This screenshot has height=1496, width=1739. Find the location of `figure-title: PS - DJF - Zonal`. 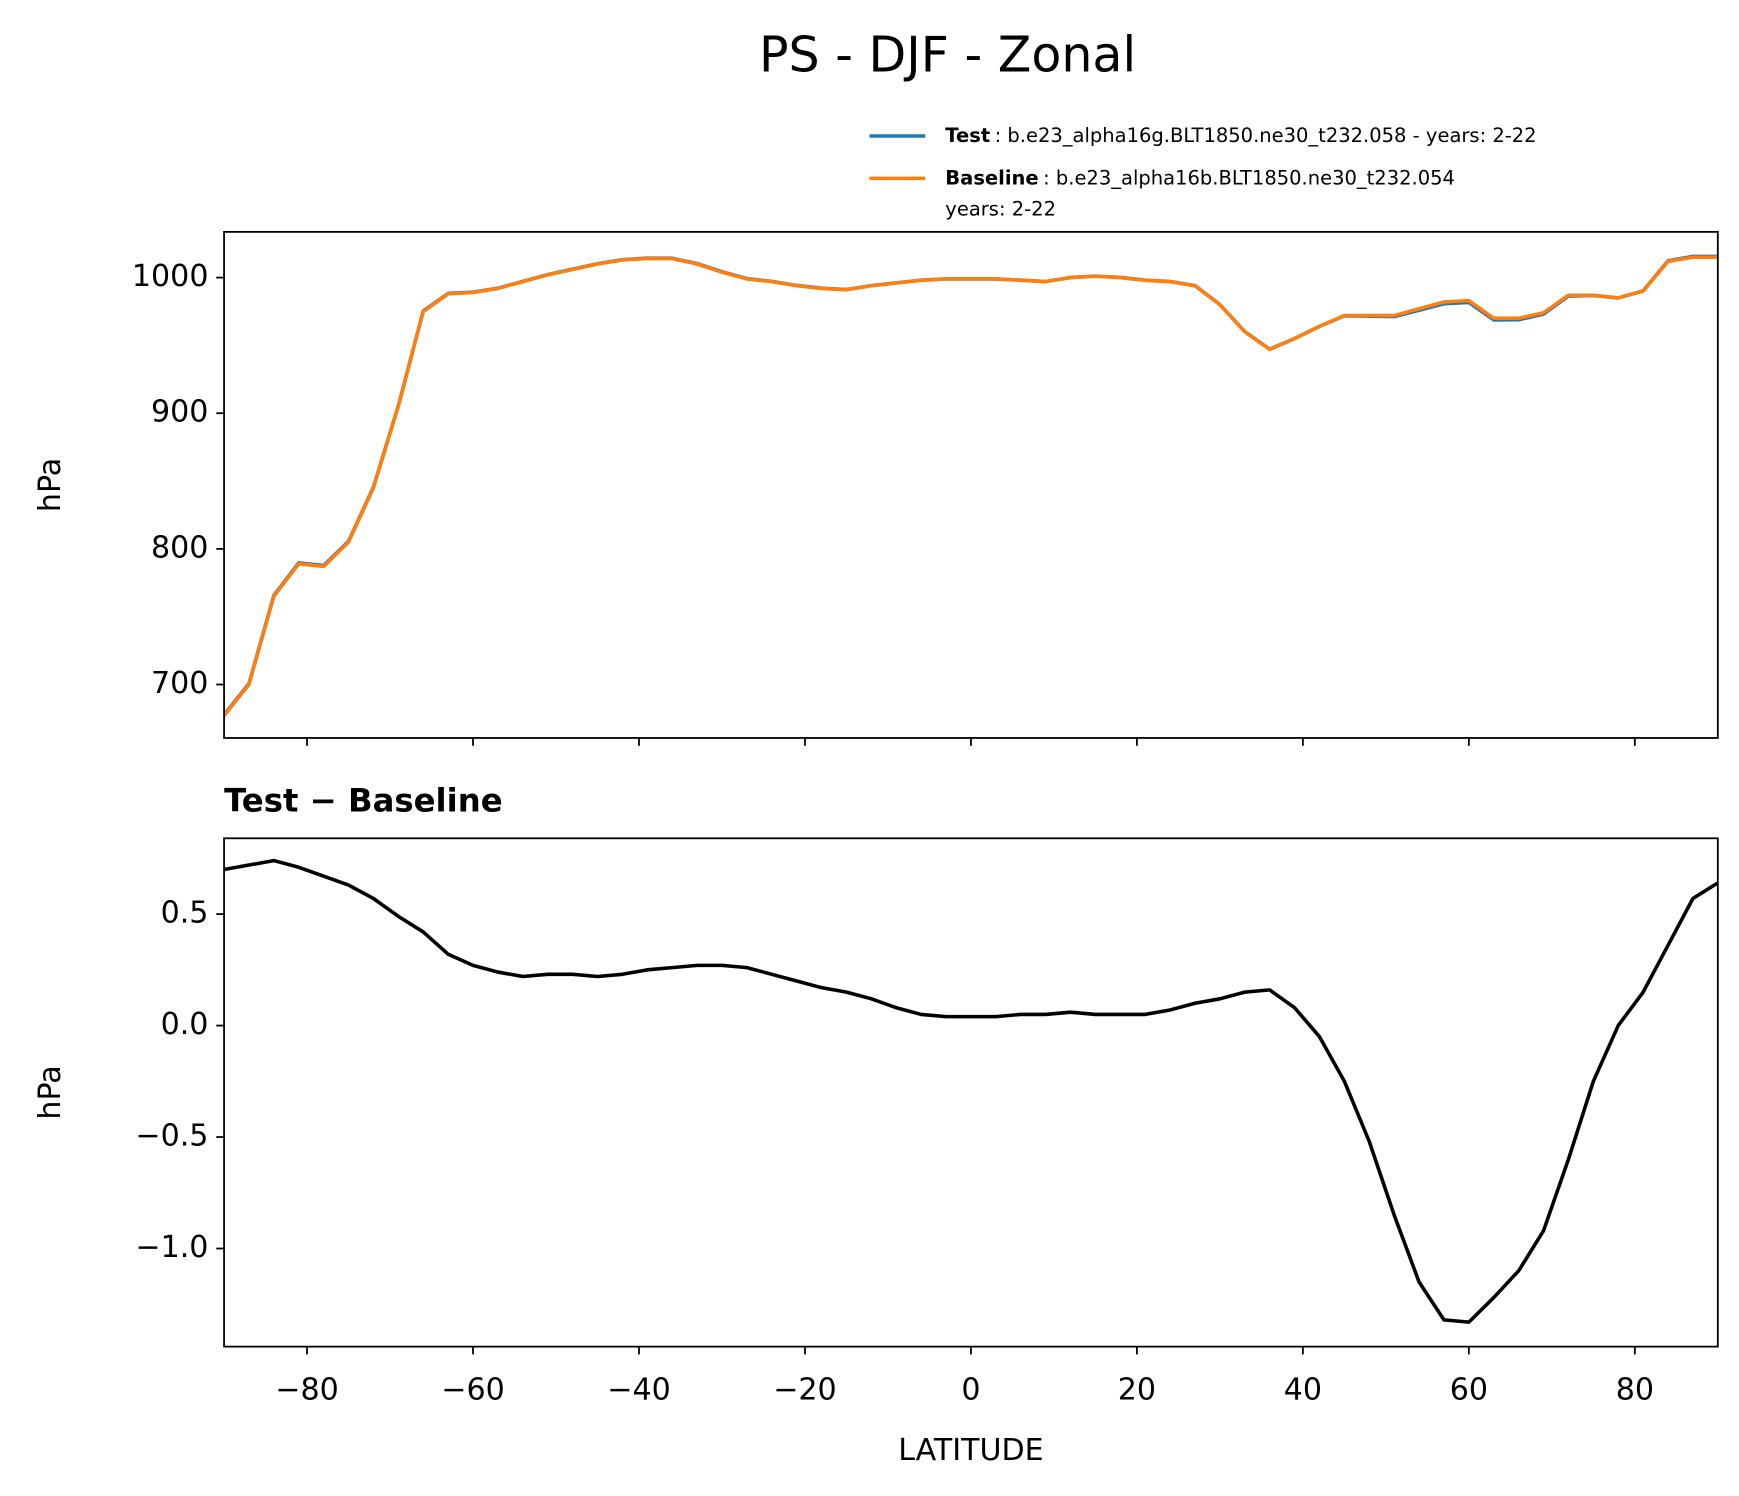

figure-title: PS - DJF - Zonal is located at coordinates (947, 54).